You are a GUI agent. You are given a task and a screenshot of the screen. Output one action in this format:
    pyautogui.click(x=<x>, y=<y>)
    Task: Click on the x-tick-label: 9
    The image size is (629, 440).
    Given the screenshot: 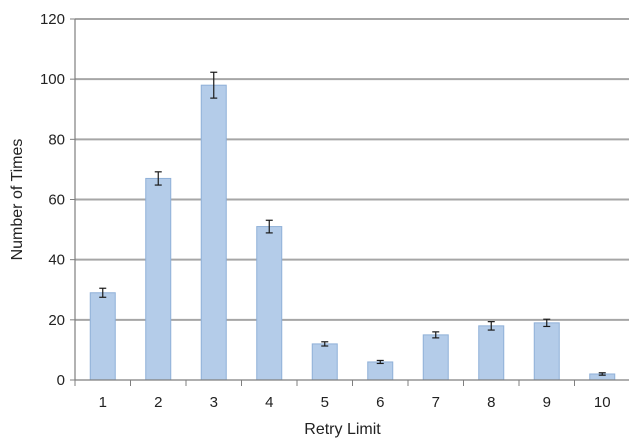 What is the action you would take?
    pyautogui.click(x=547, y=402)
    